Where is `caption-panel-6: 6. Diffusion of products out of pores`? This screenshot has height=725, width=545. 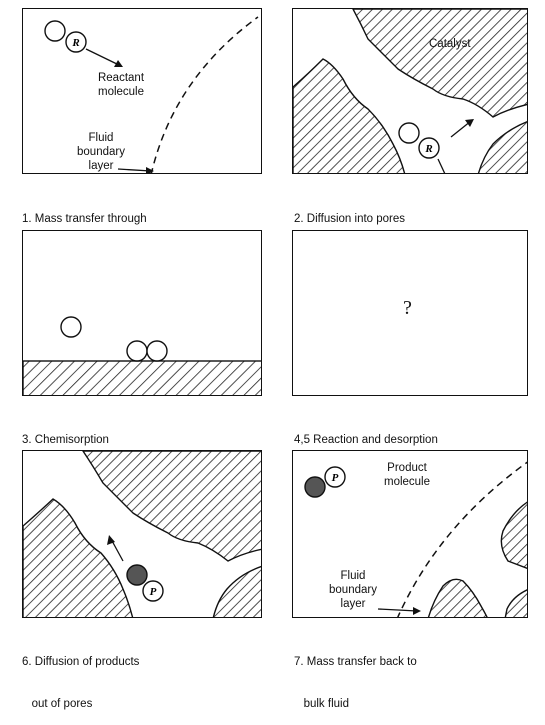 caption-panel-6: 6. Diffusion of products out of pores is located at coordinates (80, 676).